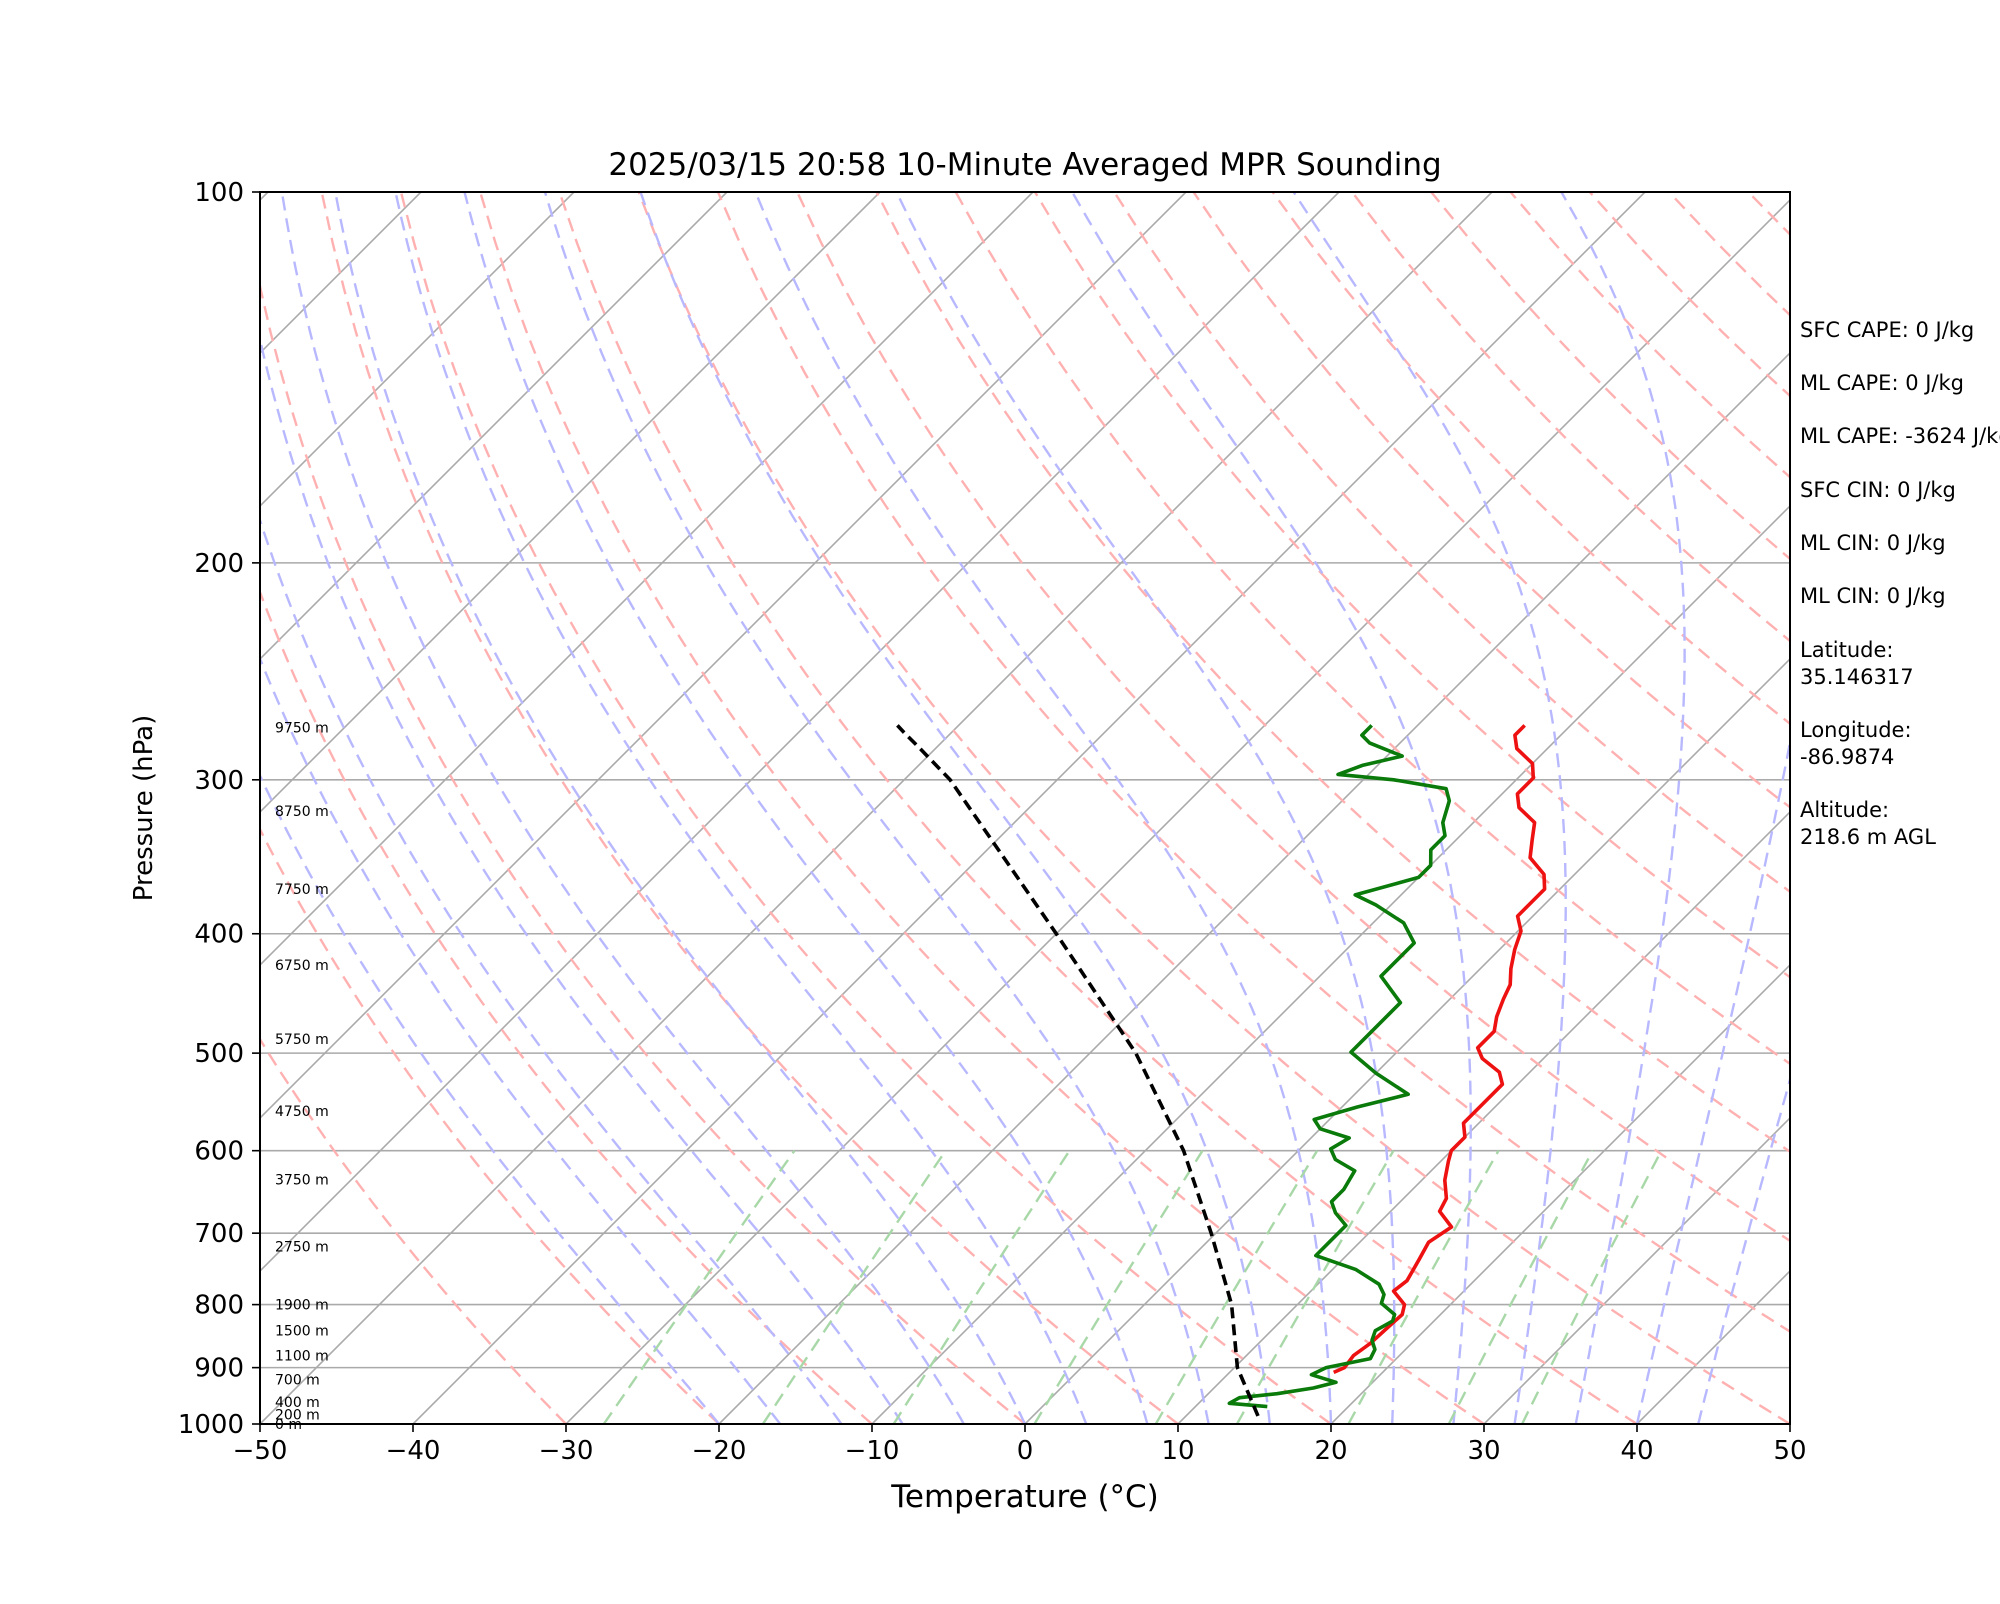 The image size is (2000, 1604). Describe the element at coordinates (302, 1332) in the screenshot. I see `height-label: 1500 m` at that location.